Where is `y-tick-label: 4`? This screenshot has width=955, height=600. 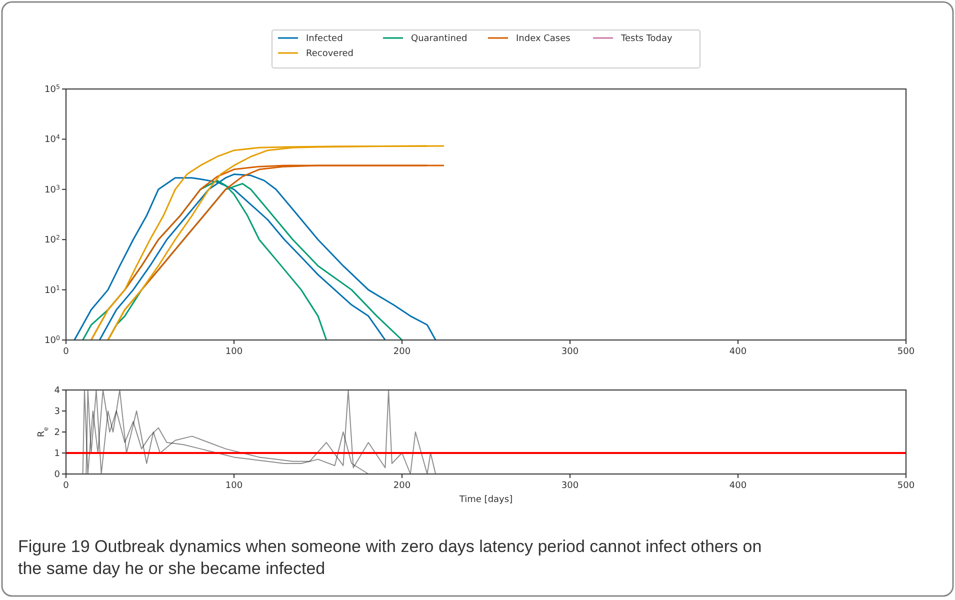 y-tick-label: 4 is located at coordinates (57, 391).